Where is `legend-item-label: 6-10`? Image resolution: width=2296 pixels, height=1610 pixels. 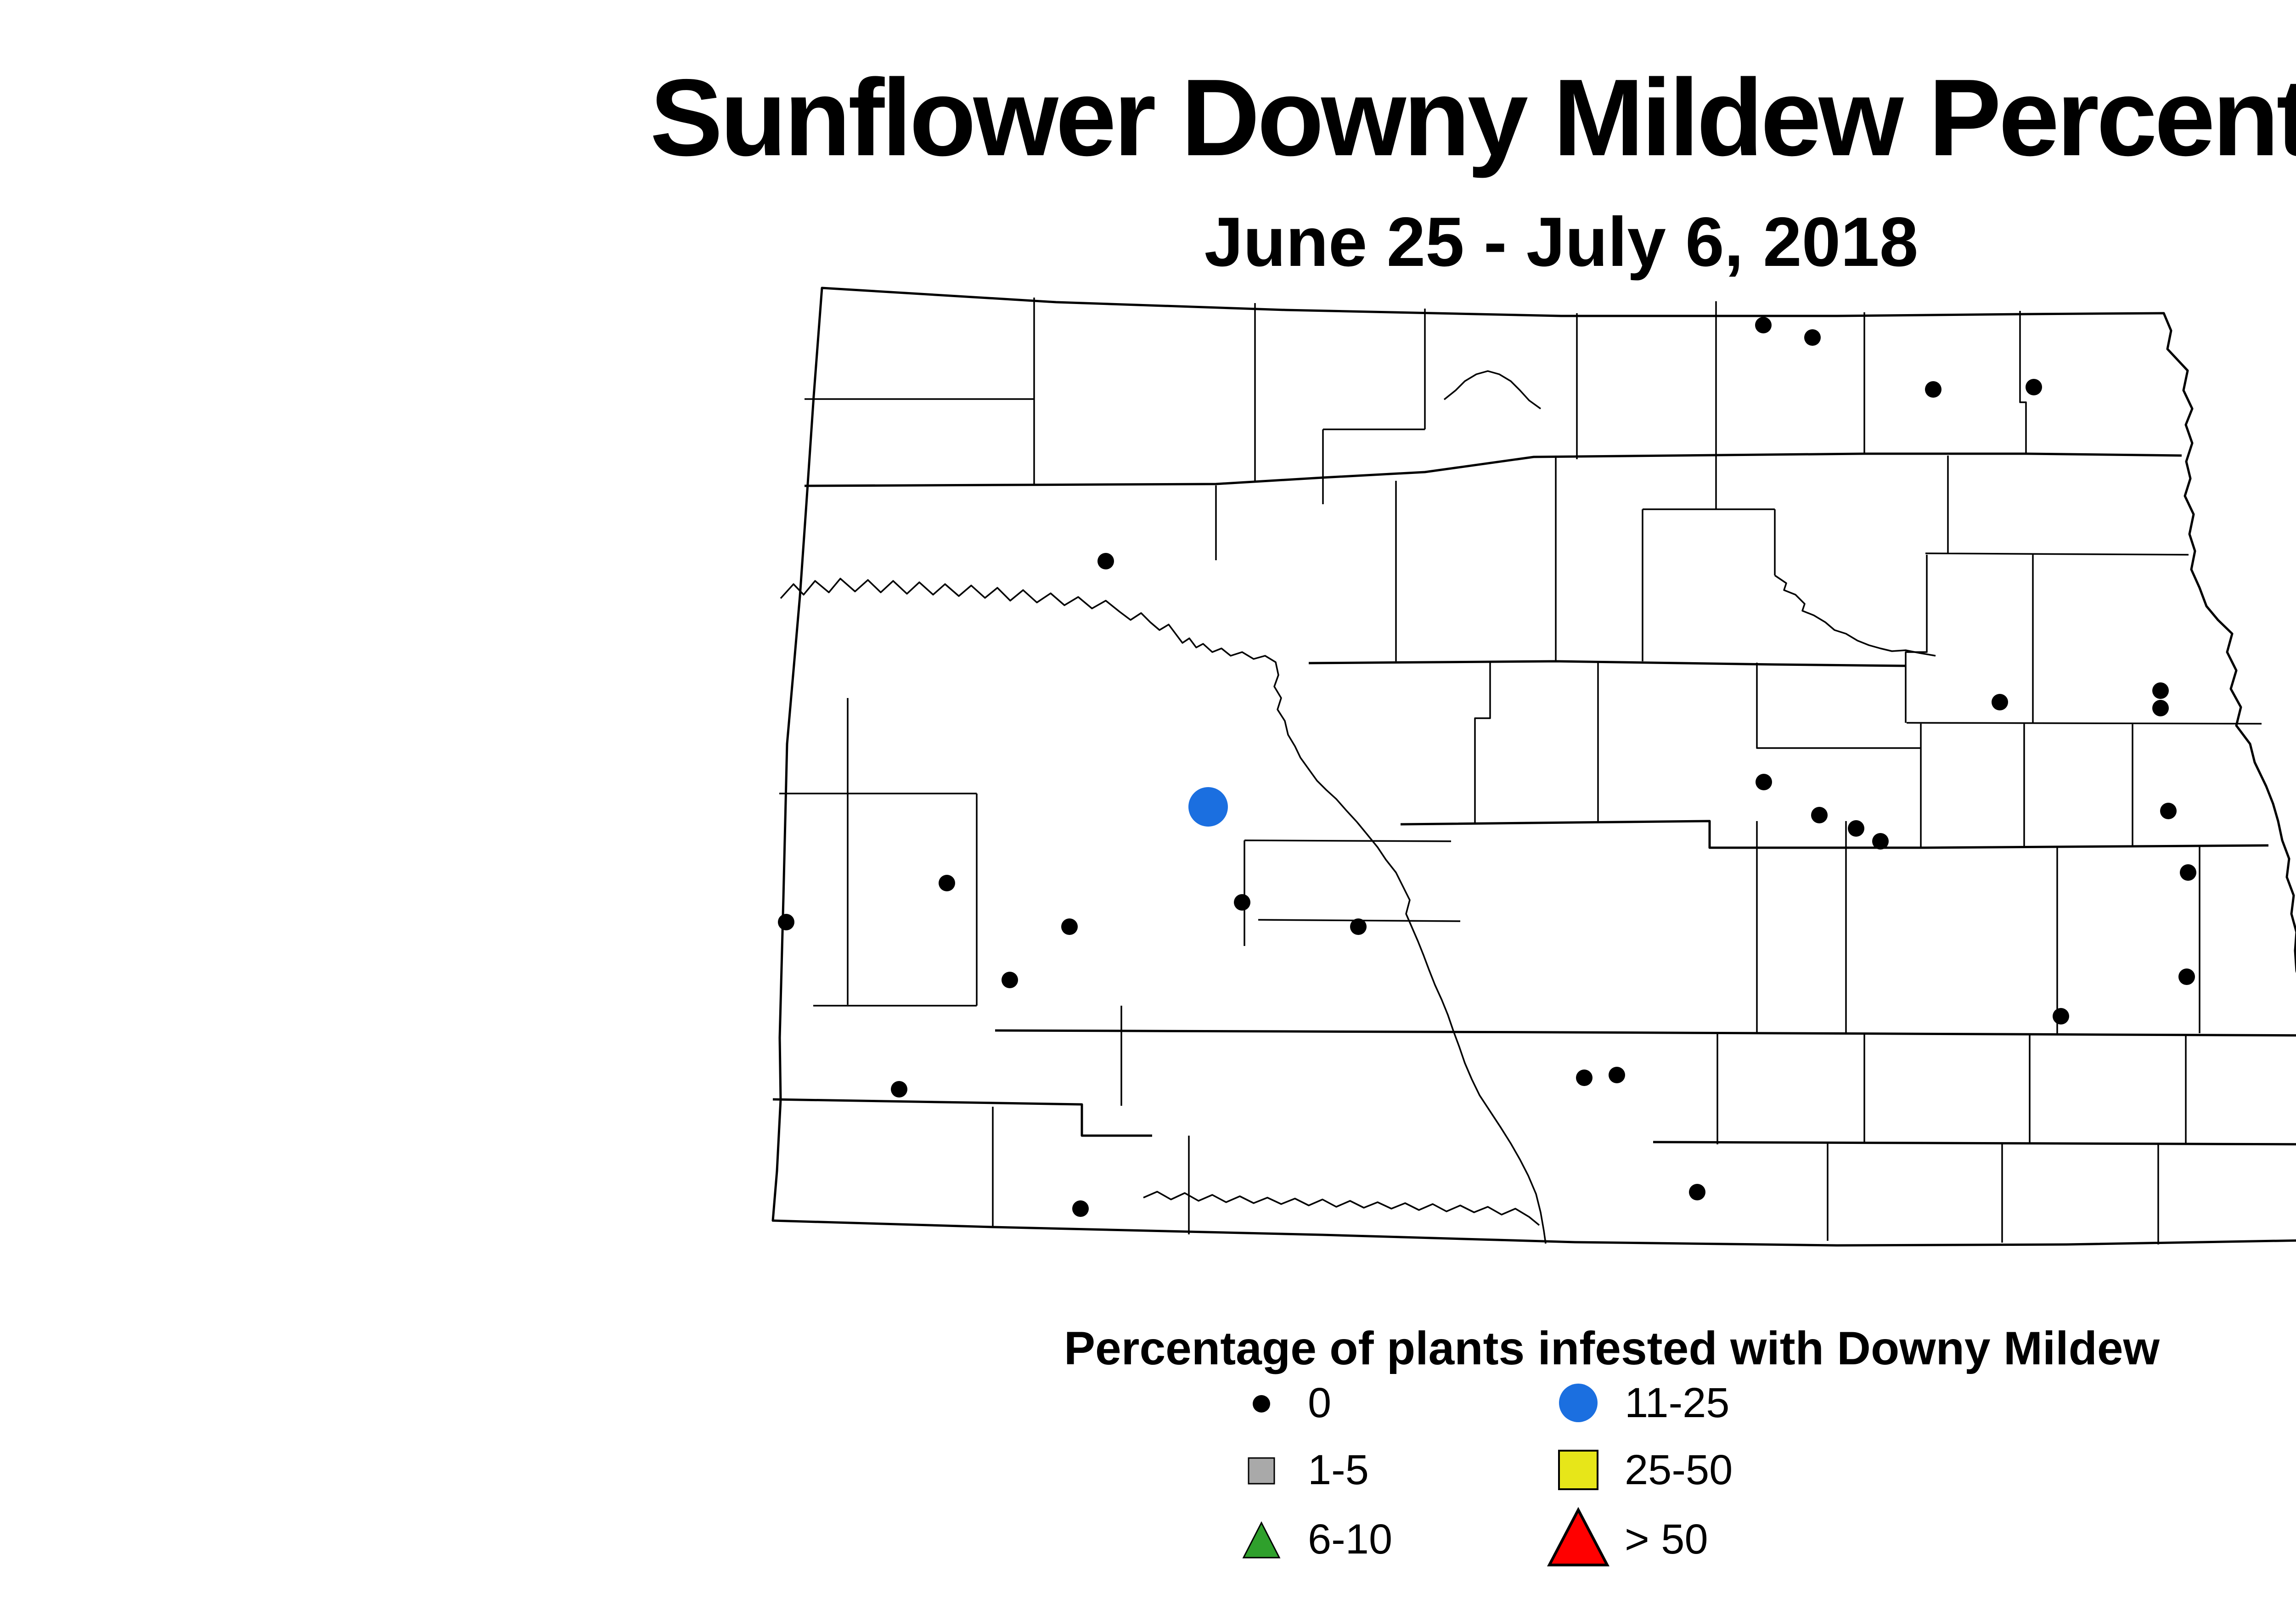 legend-item-label: 6-10 is located at coordinates (1351, 1539).